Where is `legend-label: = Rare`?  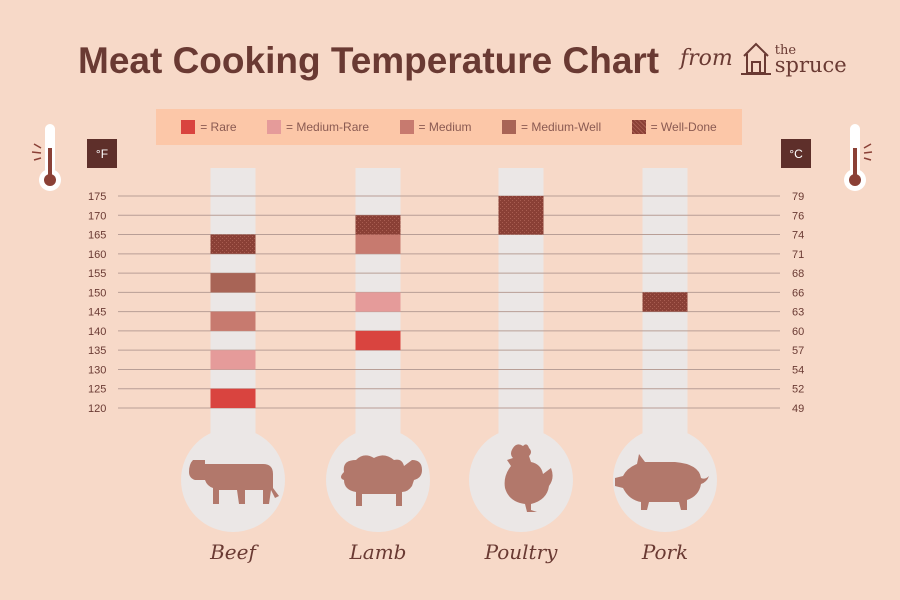 legend-label: = Rare is located at coordinates (218, 127).